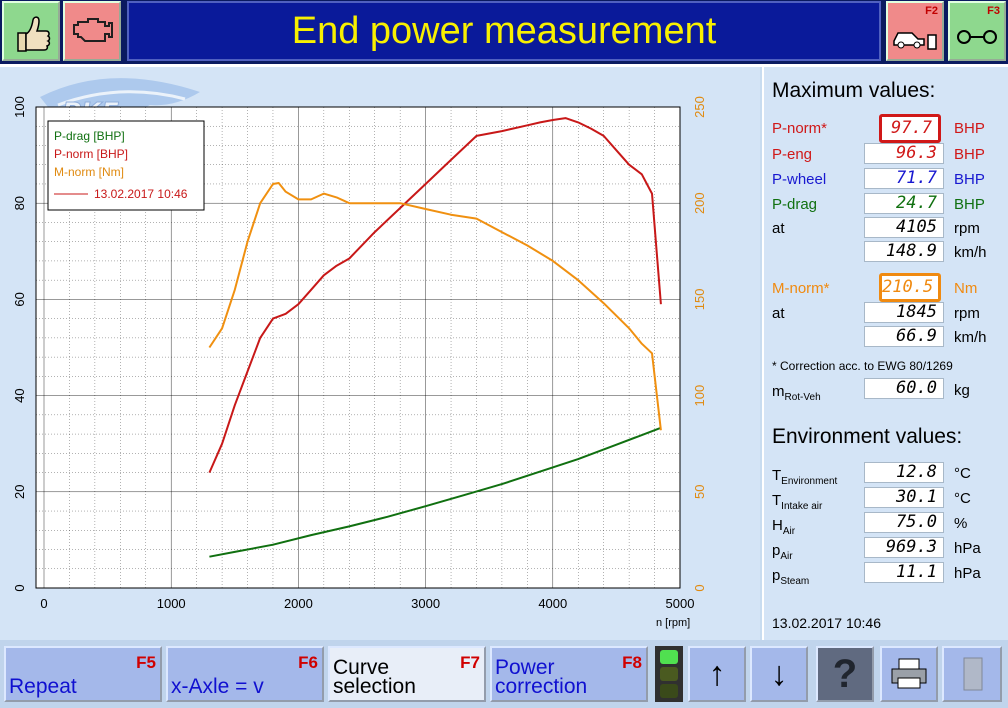 This screenshot has height=708, width=1008. I want to click on y-left-tick-label: 80, so click(19, 203).